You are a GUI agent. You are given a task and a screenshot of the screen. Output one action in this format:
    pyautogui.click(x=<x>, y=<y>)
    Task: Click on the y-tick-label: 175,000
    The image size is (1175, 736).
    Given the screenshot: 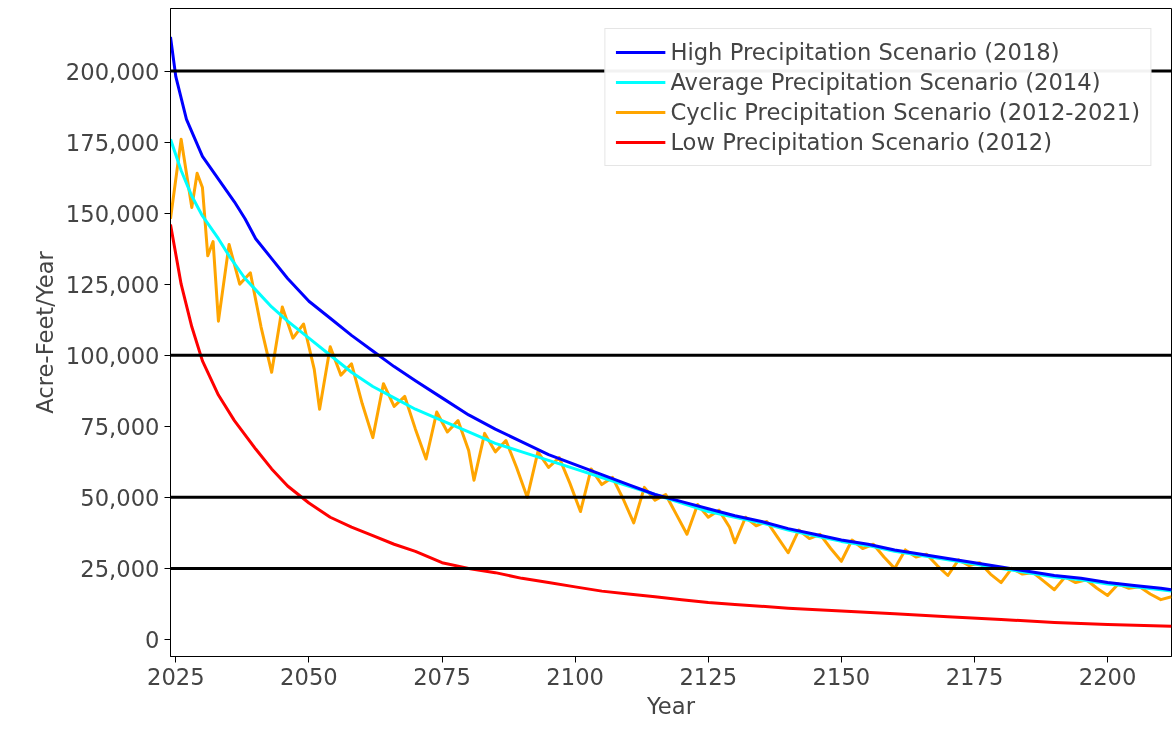 What is the action you would take?
    pyautogui.click(x=112, y=142)
    